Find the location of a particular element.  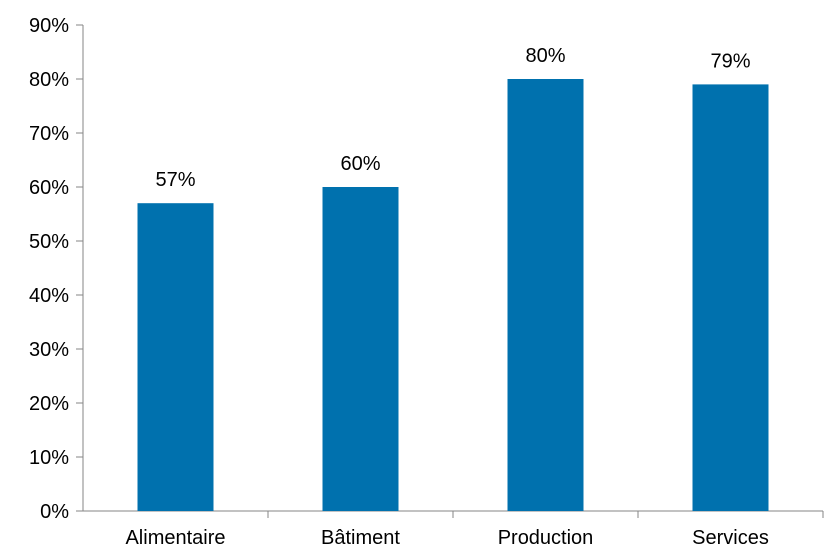

y-tick-label: 50% is located at coordinates (49, 242).